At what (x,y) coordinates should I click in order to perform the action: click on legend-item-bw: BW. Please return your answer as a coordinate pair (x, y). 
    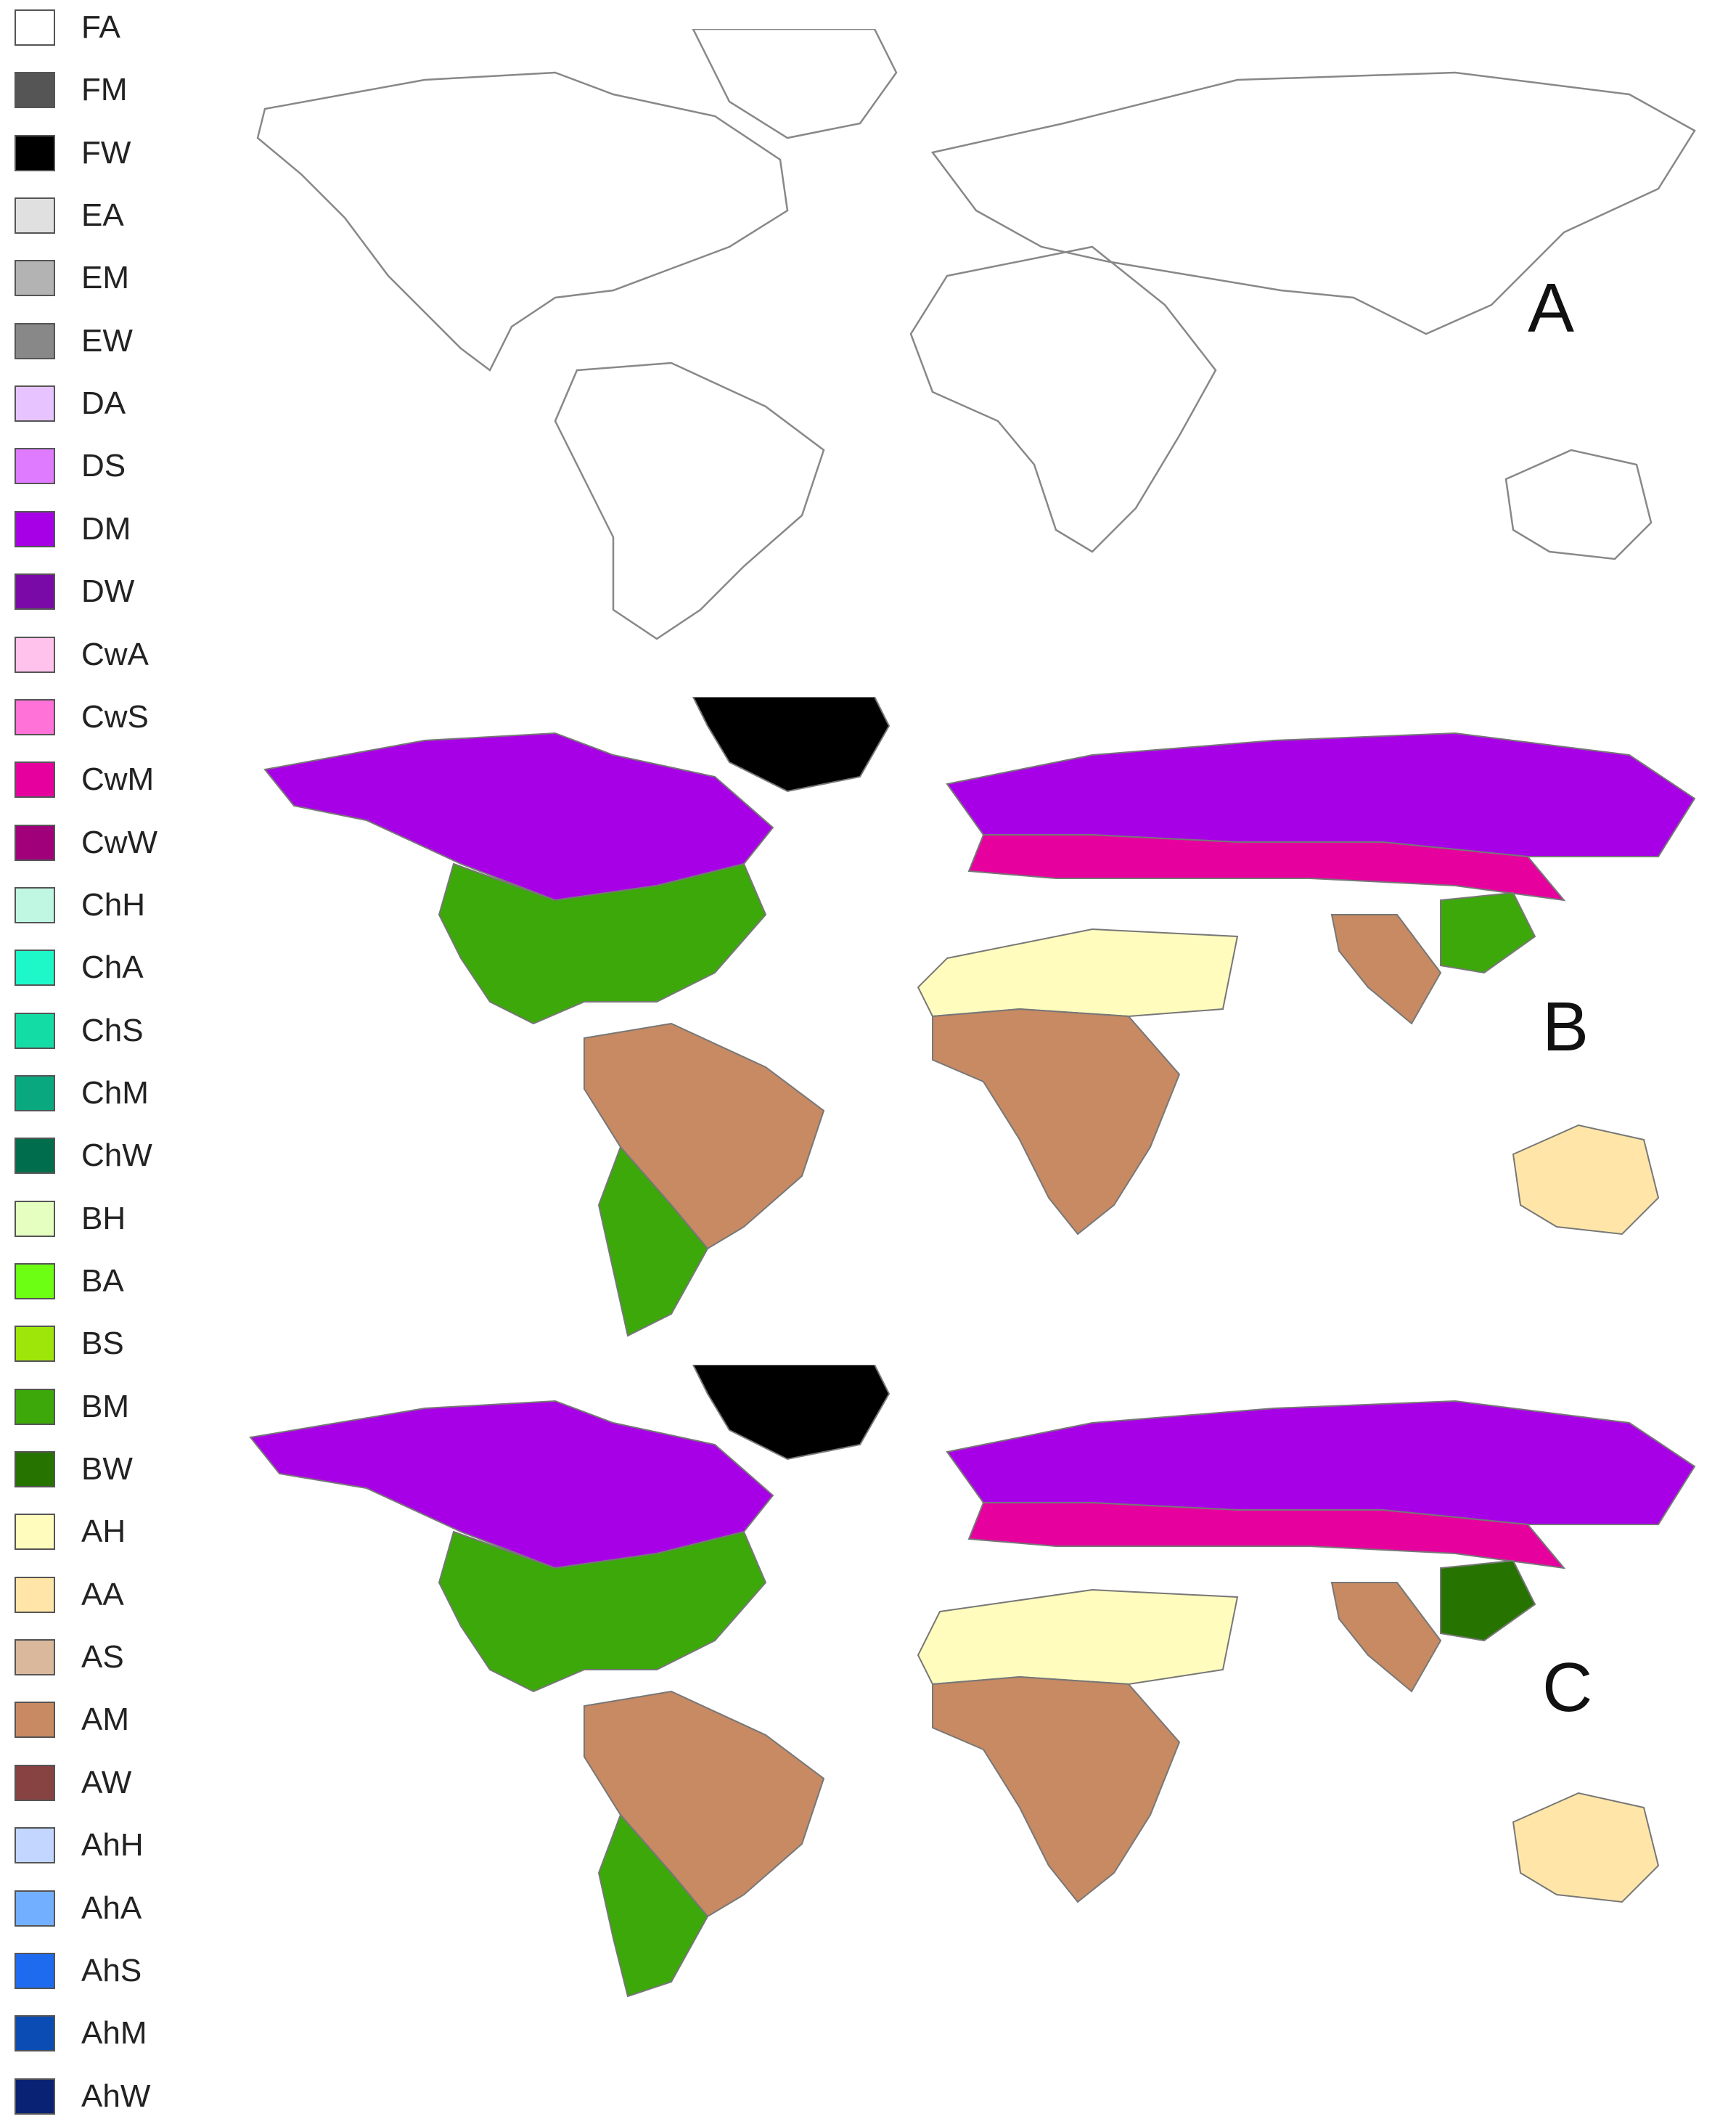
    Looking at the image, I should click on (74, 1469).